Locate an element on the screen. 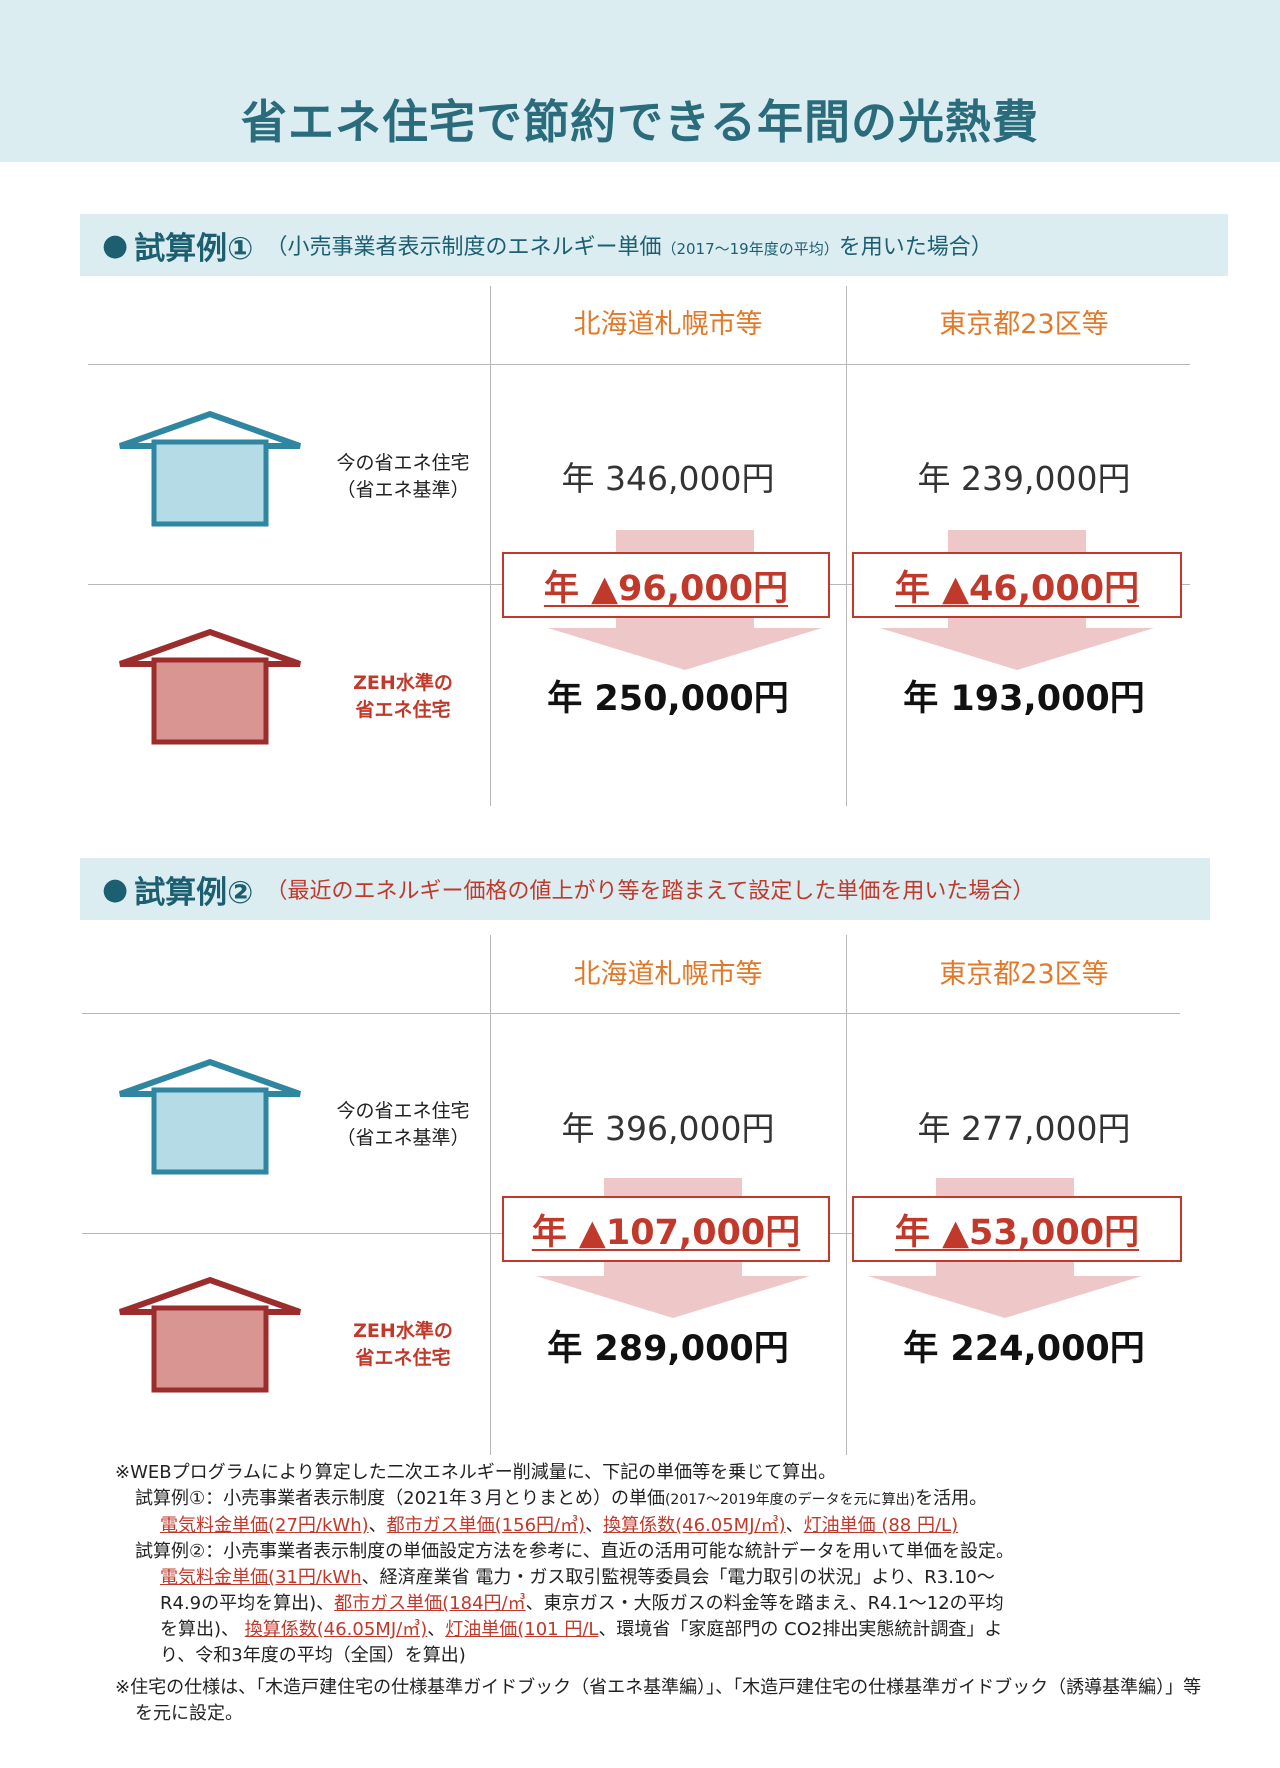 This screenshot has height=1768, width=1280. example-2-name: 試算例② is located at coordinates (194, 892).